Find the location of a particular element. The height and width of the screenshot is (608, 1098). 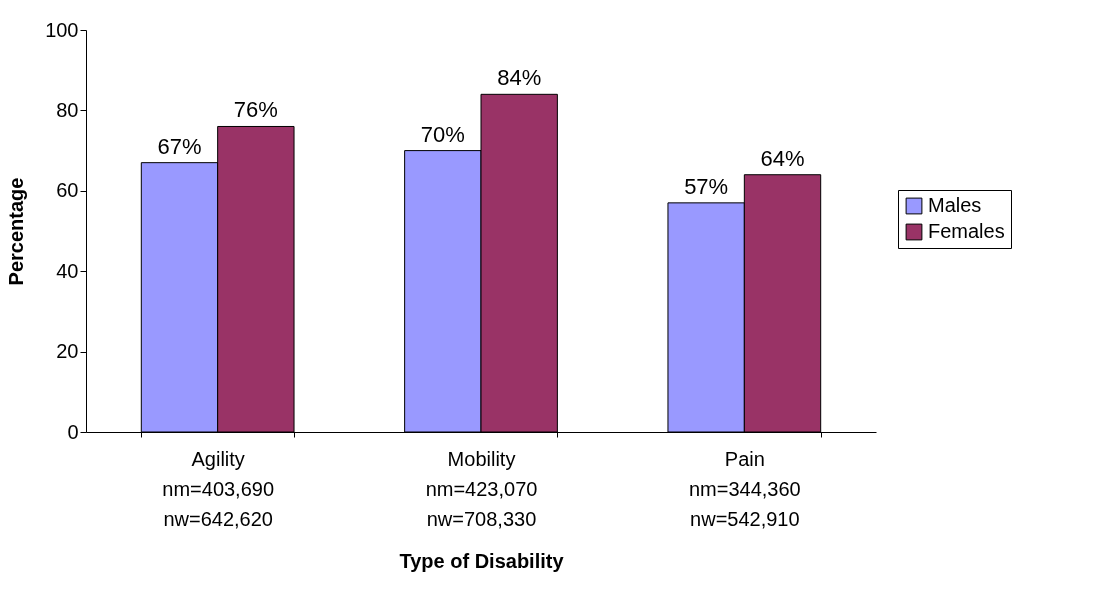

y-tick-label: 0 is located at coordinates (73, 431).